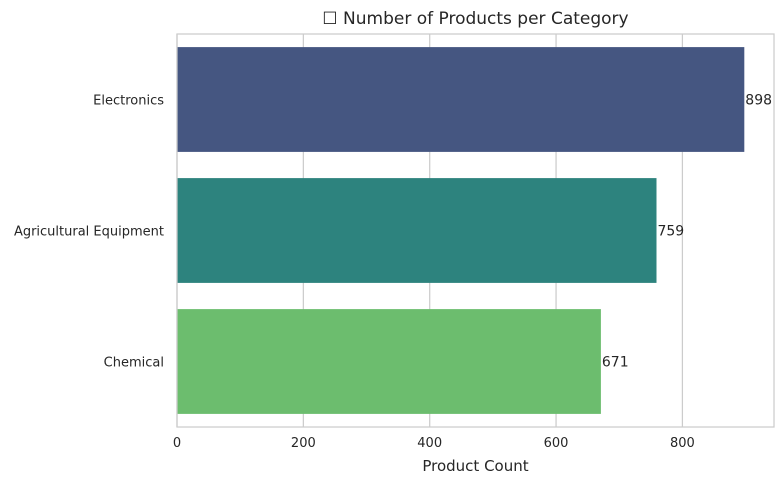 This screenshot has height=484, width=784. Describe the element at coordinates (475, 19) in the screenshot. I see `chart-title: ☐ Number of Products per Category` at that location.